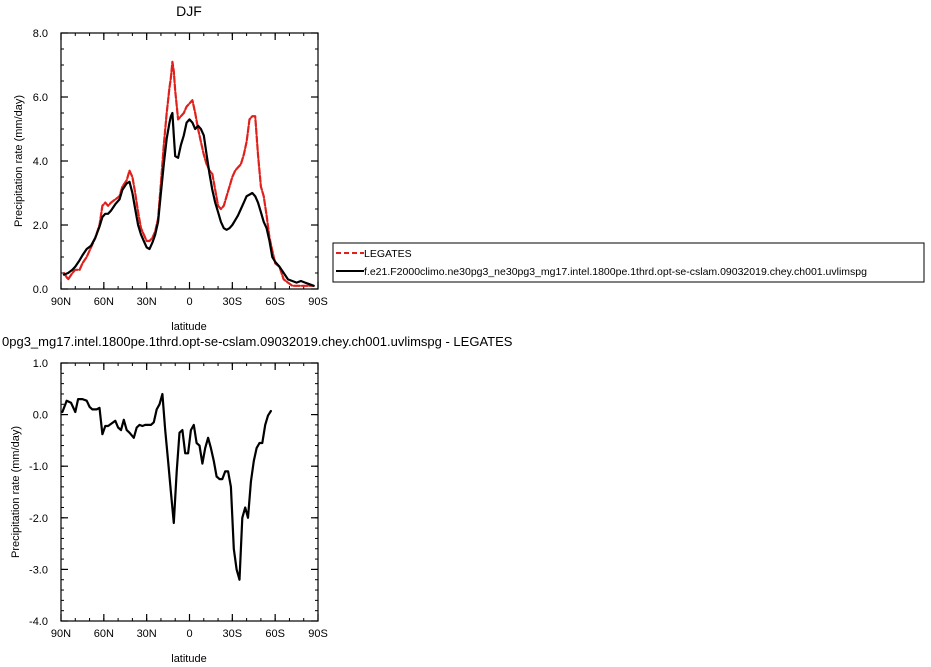 The width and height of the screenshot is (931, 667). Describe the element at coordinates (38, 519) in the screenshot. I see `bottom-y-tick-label: -2.0` at that location.